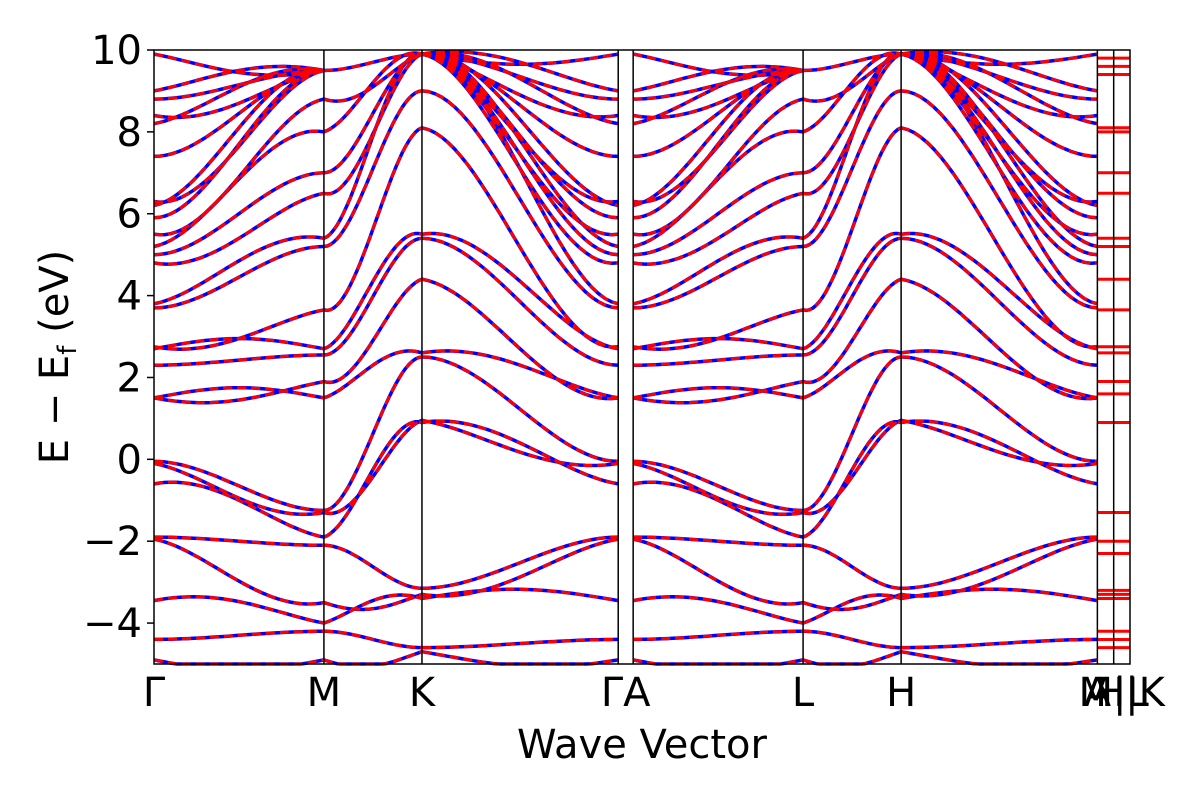  Describe the element at coordinates (129, 133) in the screenshot. I see `y-tick-label: 8` at that location.